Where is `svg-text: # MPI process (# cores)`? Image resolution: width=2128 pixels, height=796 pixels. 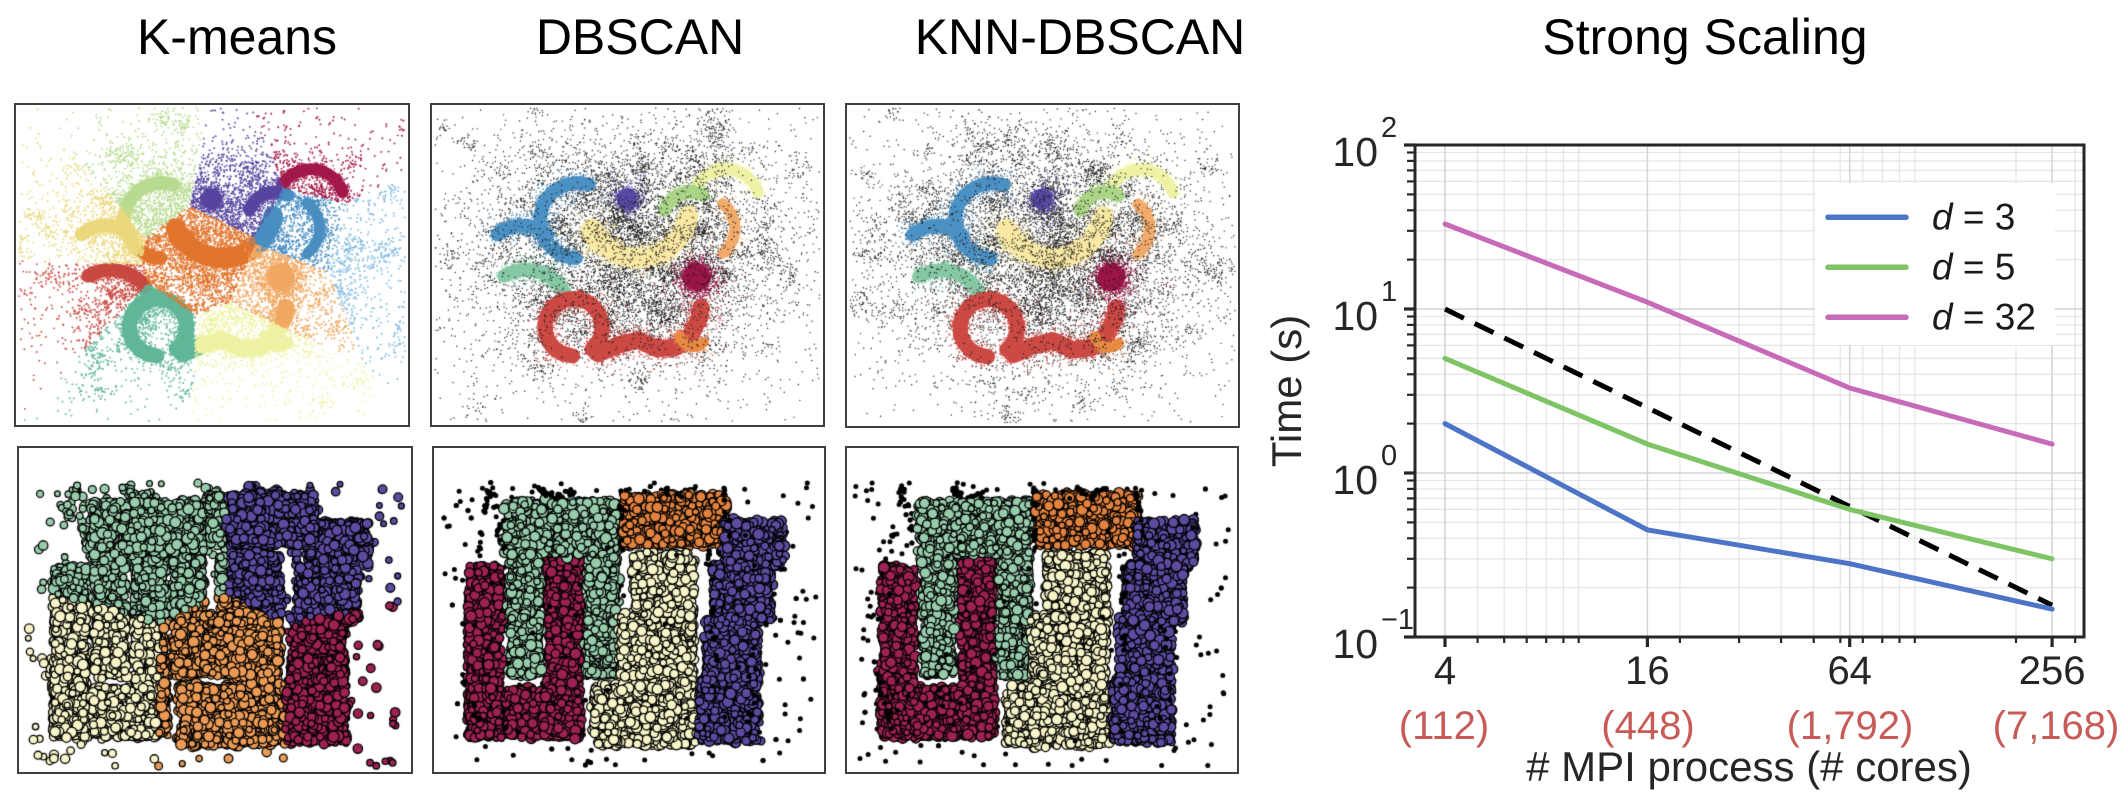
svg-text: # MPI process (# cores) is located at coordinates (1749, 766).